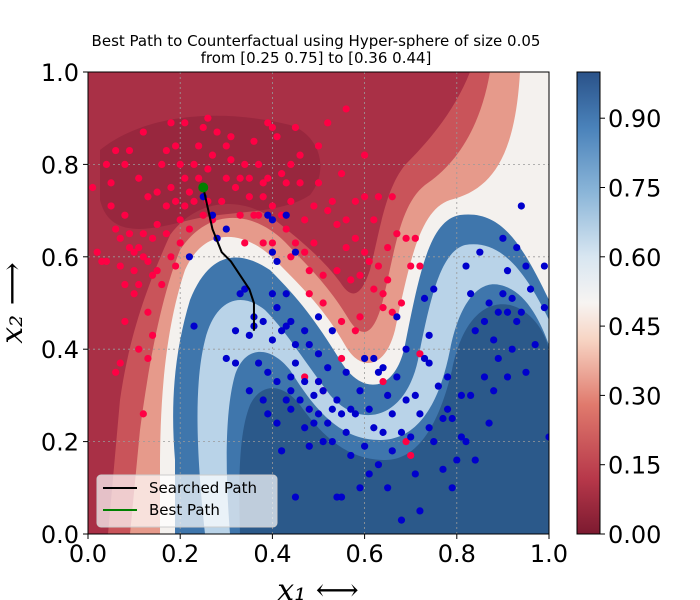 The height and width of the screenshot is (600, 700). Describe the element at coordinates (88, 554) in the screenshot. I see `x-tick-label-0: 0.0` at that location.